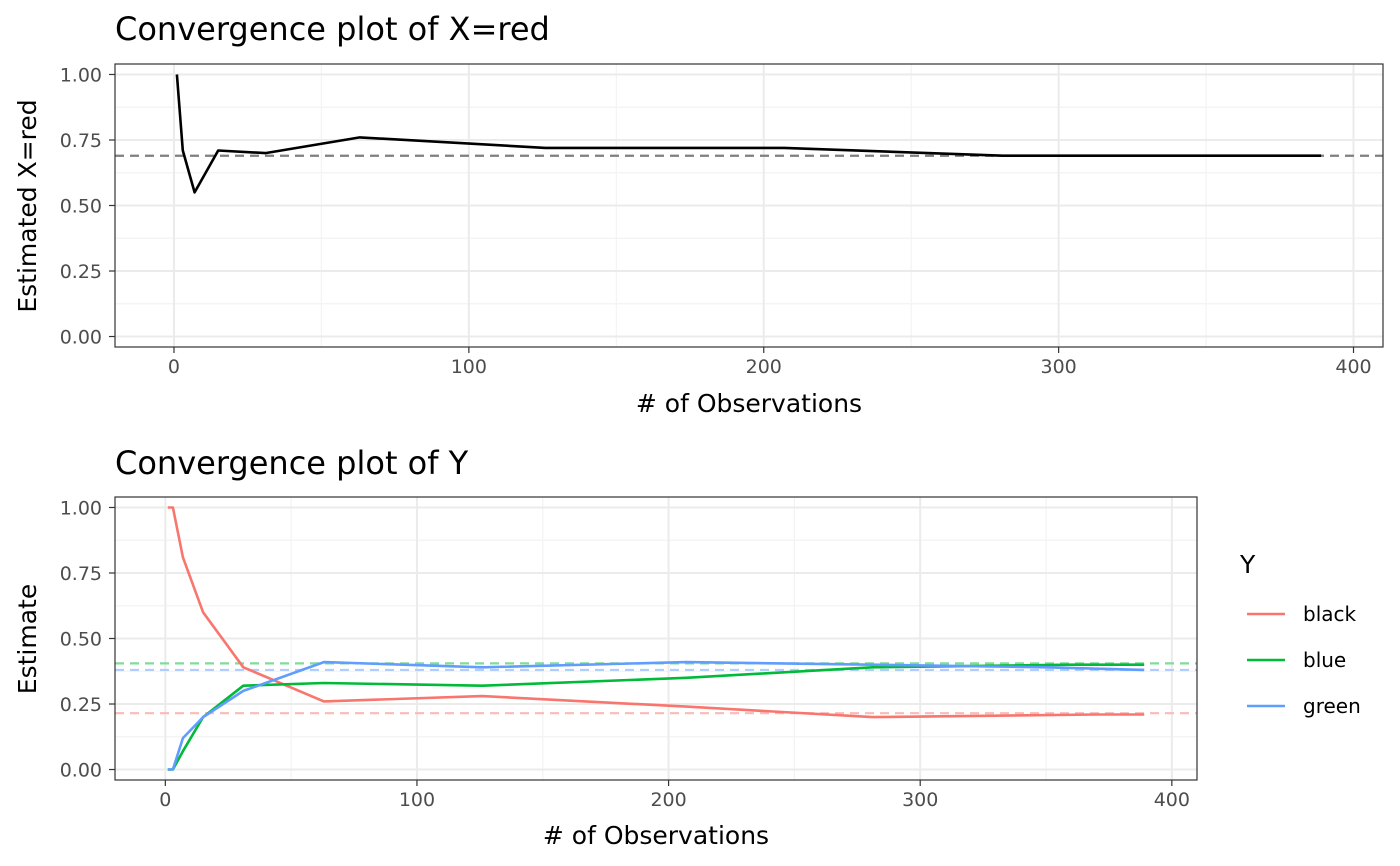 The height and width of the screenshot is (866, 1400). I want to click on legend: Y black blue green, so click(1300, 634).